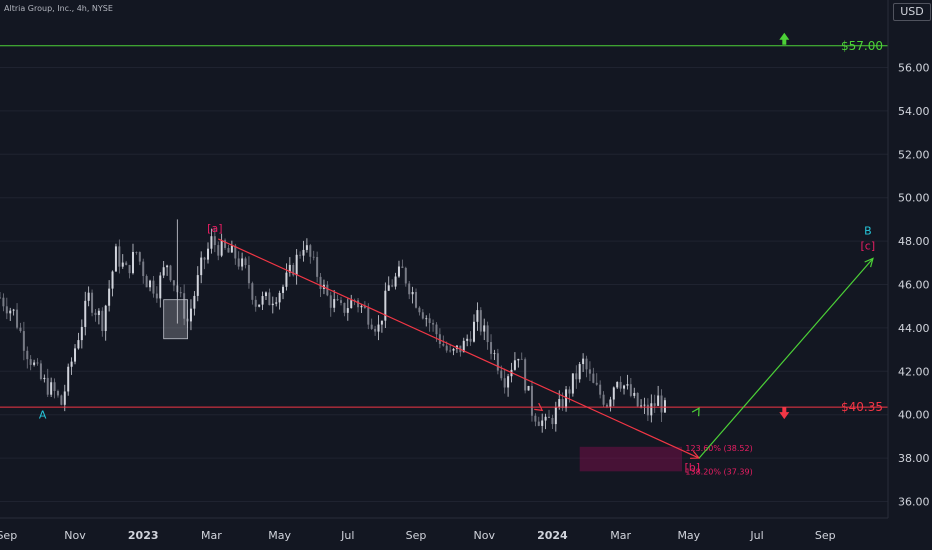  What do you see at coordinates (43, 415) in the screenshot?
I see `wave-label: A` at bounding box center [43, 415].